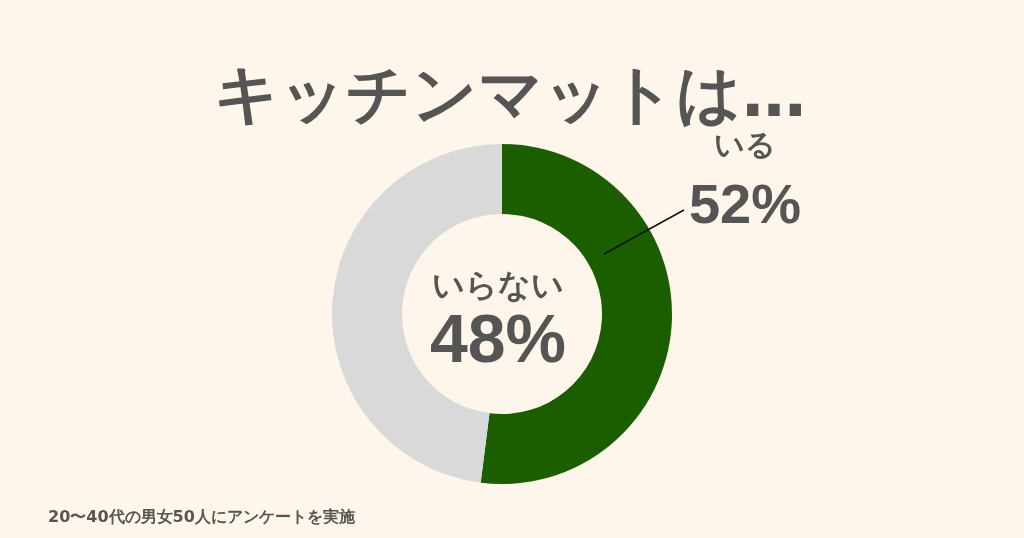  I want to click on text: 20〜40代の男女50人にアンケートを実施, so click(202, 516).